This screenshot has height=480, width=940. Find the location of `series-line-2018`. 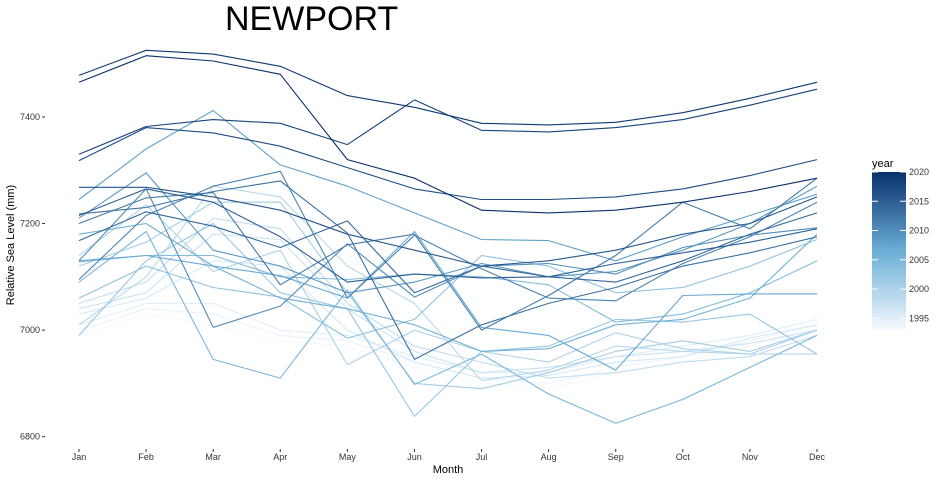

series-line-2018 is located at coordinates (448, 121).